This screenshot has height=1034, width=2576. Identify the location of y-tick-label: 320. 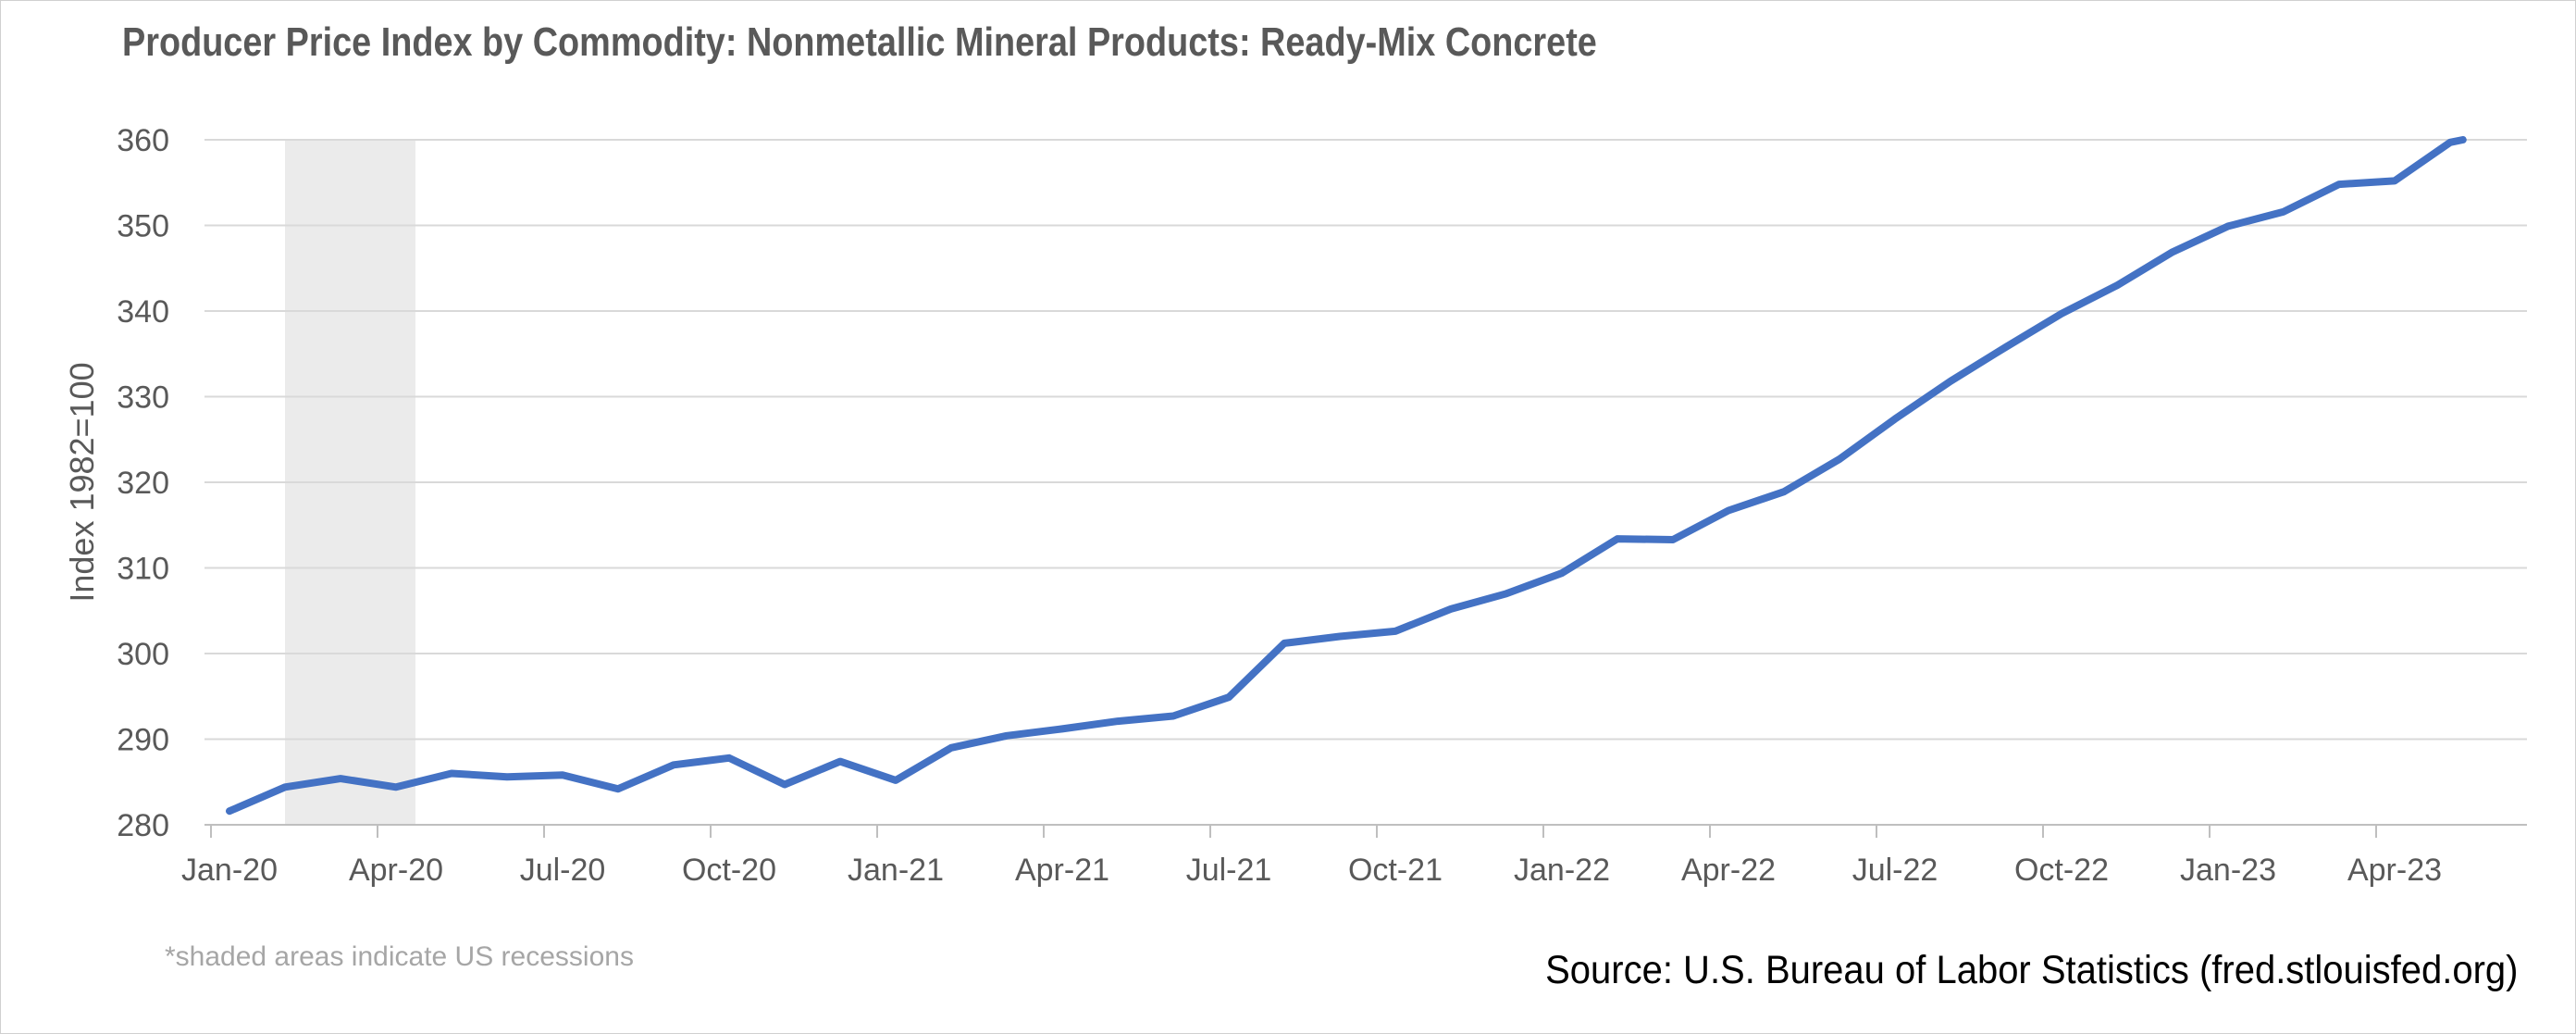
(143, 484).